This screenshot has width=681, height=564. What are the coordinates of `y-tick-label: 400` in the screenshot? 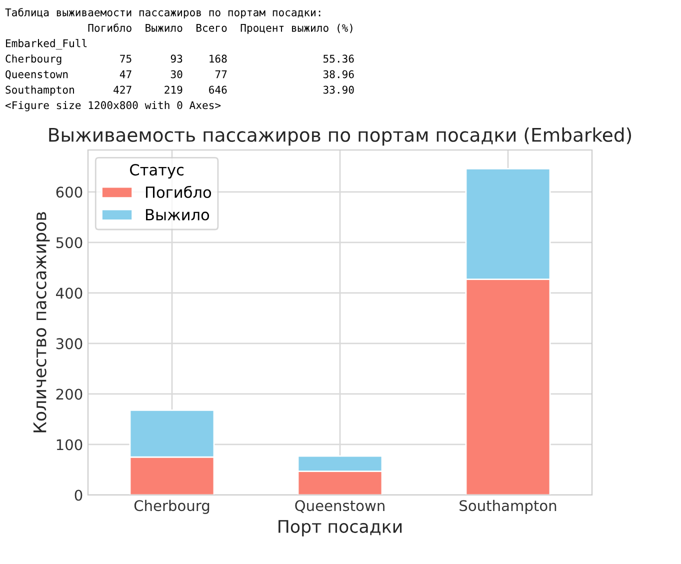 It's located at (69, 293).